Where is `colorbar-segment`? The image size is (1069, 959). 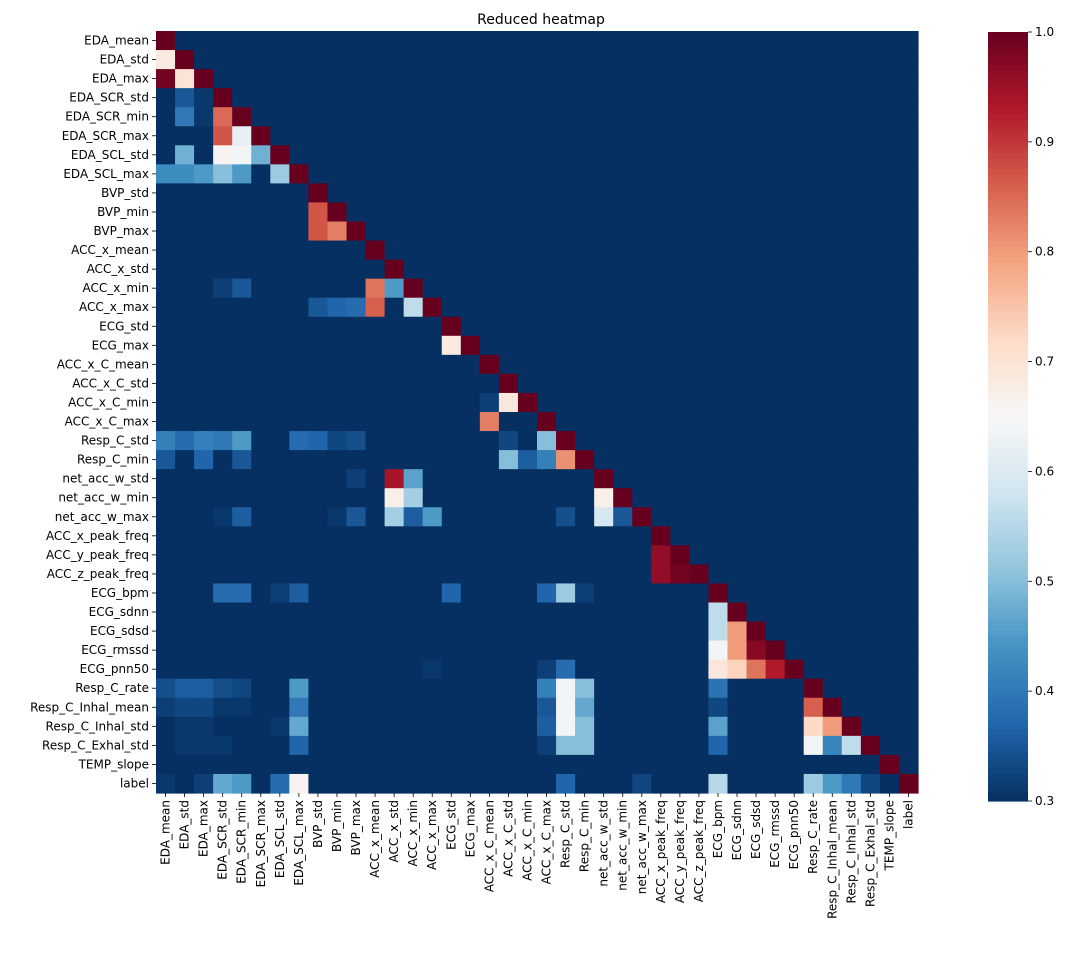
colorbar-segment is located at coordinates (1008, 644).